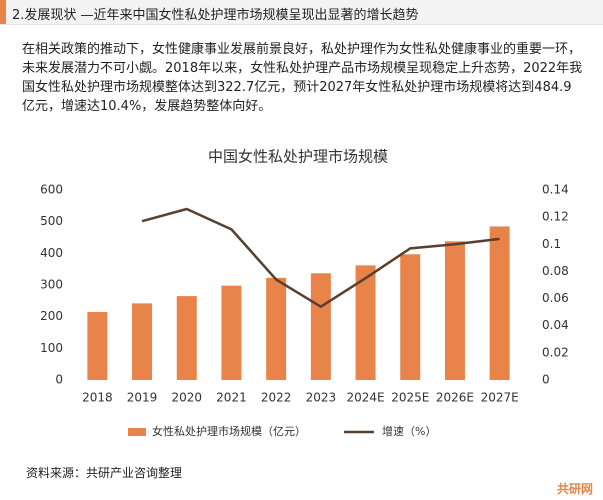 This screenshot has width=603, height=500. What do you see at coordinates (137, 432) in the screenshot?
I see `legend-swatch` at bounding box center [137, 432].